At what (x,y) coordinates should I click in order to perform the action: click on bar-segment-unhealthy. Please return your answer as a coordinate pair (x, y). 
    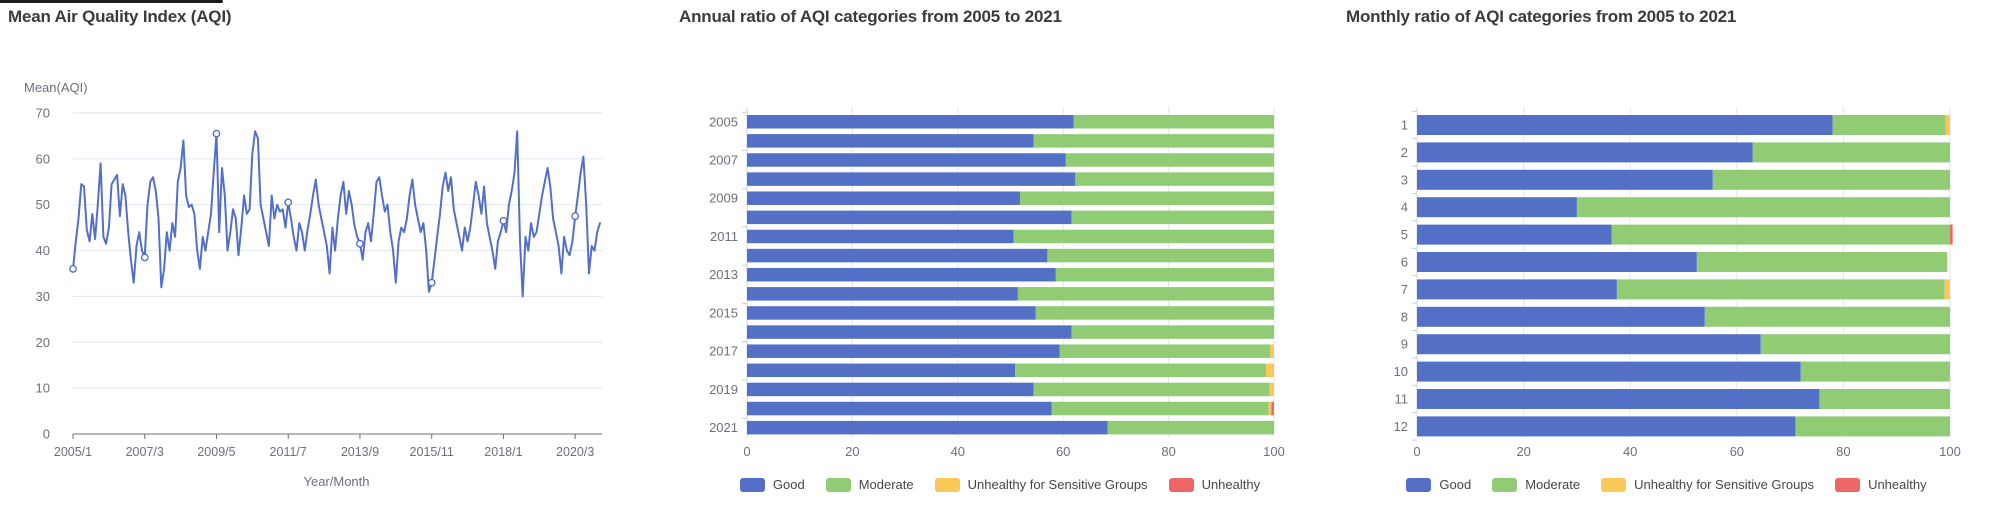
    Looking at the image, I should click on (1272, 408).